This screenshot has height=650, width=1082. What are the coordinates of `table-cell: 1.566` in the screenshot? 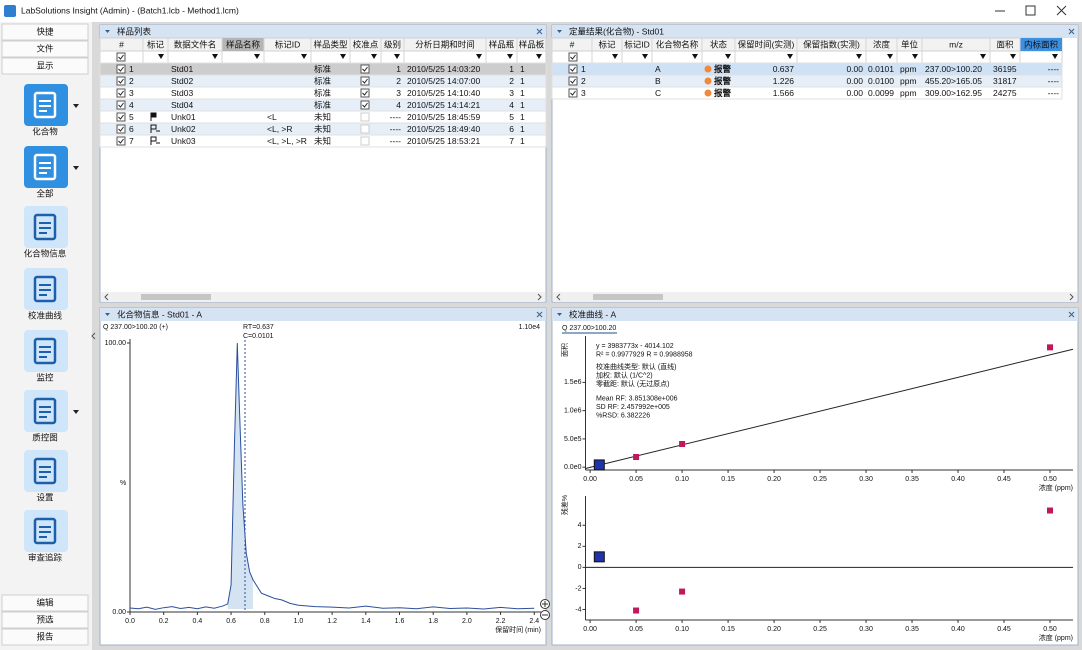 It's located at (784, 93).